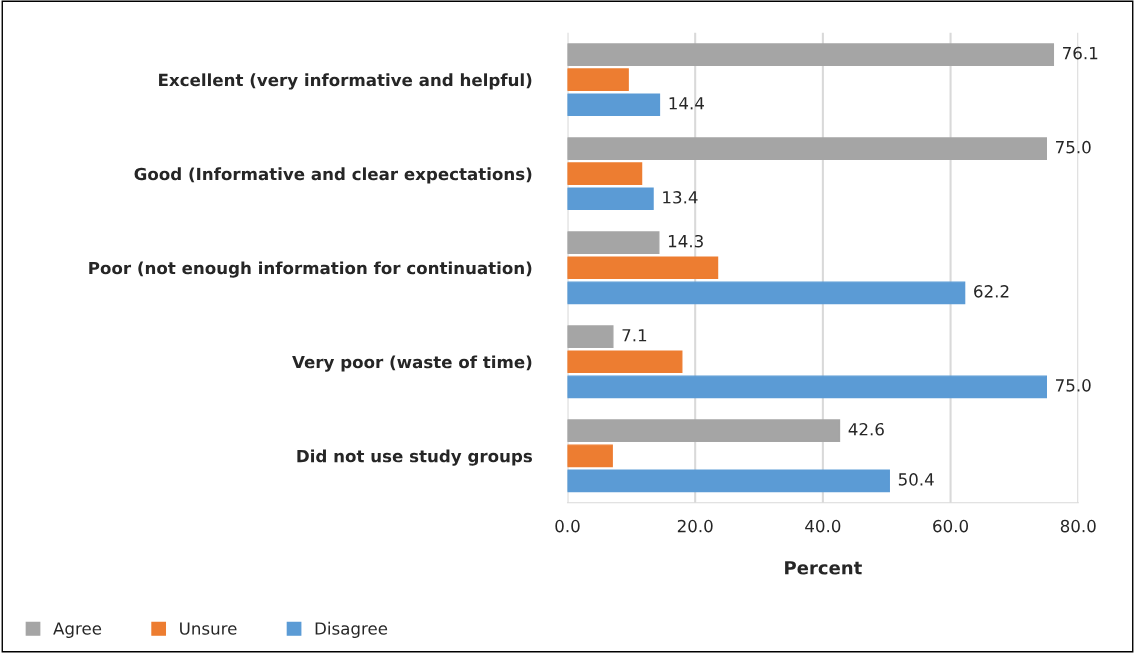  I want to click on data-label: 14.4, so click(686, 103).